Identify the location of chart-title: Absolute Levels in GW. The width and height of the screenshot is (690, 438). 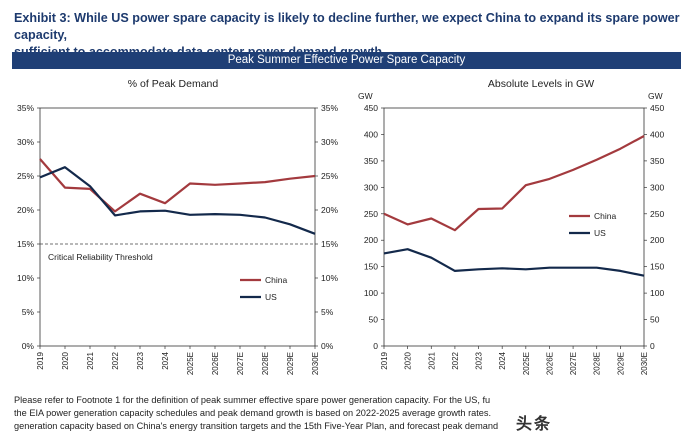
(541, 84).